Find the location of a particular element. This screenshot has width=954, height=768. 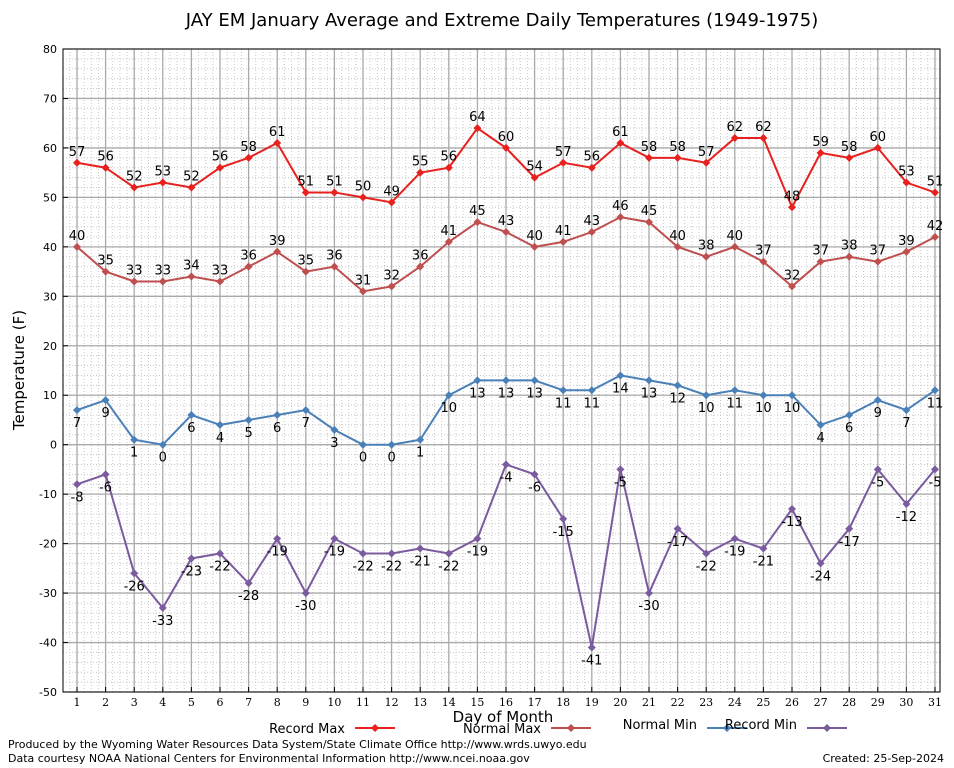

data-label-normal-min: 3 is located at coordinates (334, 443).